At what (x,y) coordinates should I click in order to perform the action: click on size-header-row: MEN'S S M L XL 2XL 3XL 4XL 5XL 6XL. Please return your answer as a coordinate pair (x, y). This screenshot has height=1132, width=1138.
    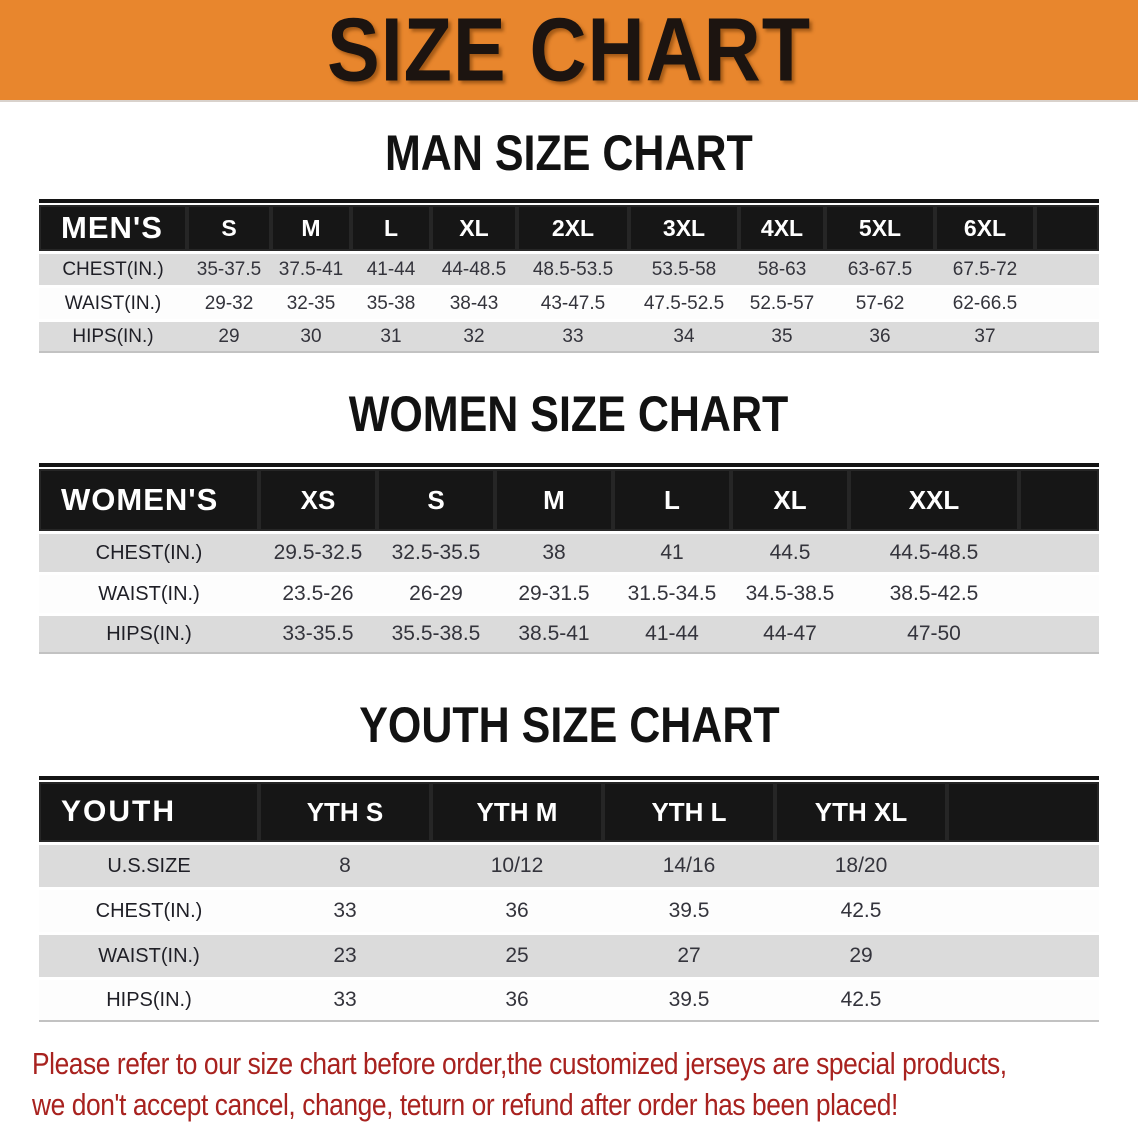
    Looking at the image, I should click on (569, 228).